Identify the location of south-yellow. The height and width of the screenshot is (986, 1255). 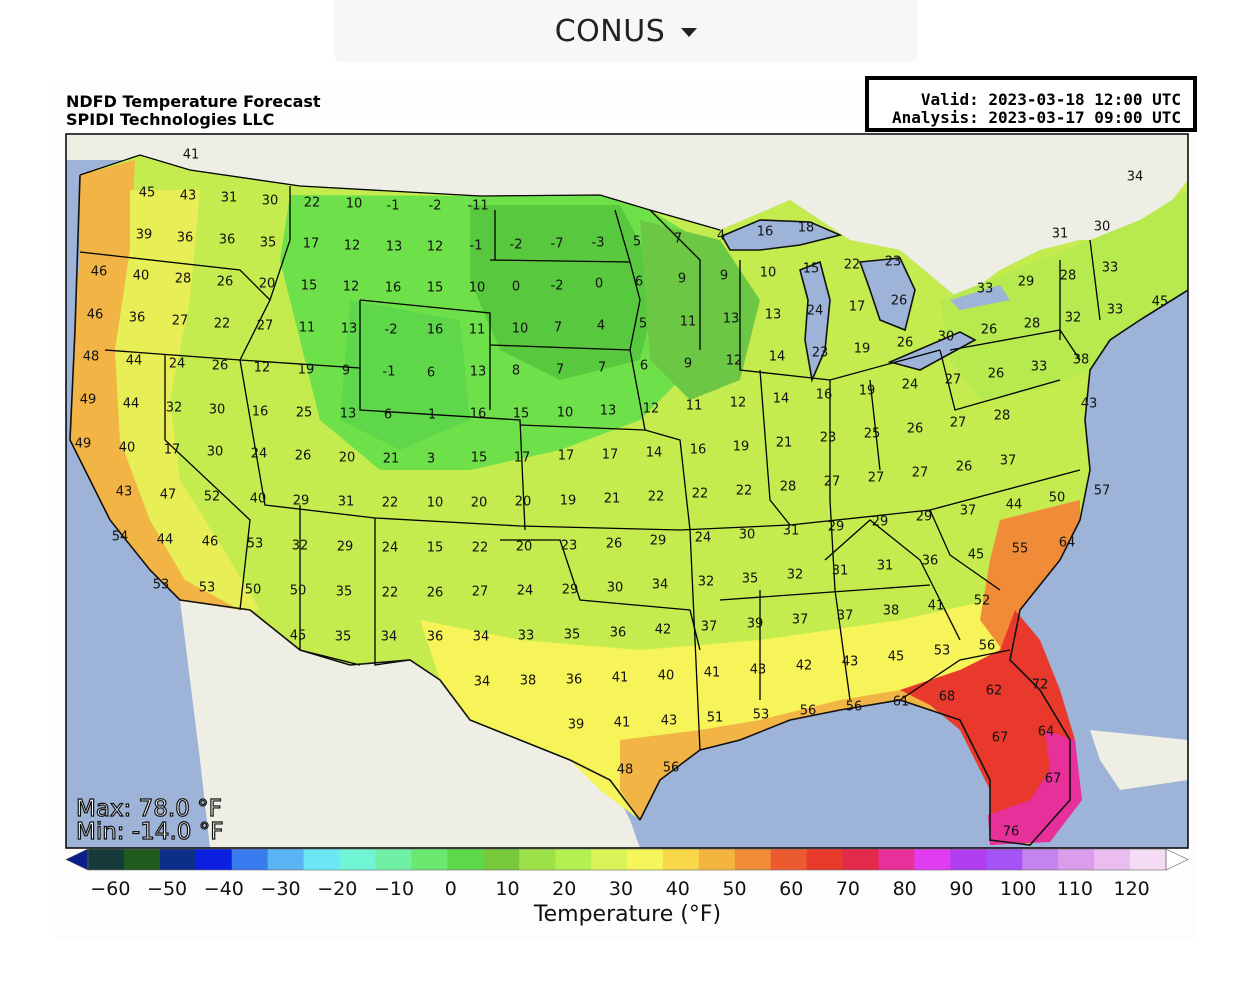
(720, 710).